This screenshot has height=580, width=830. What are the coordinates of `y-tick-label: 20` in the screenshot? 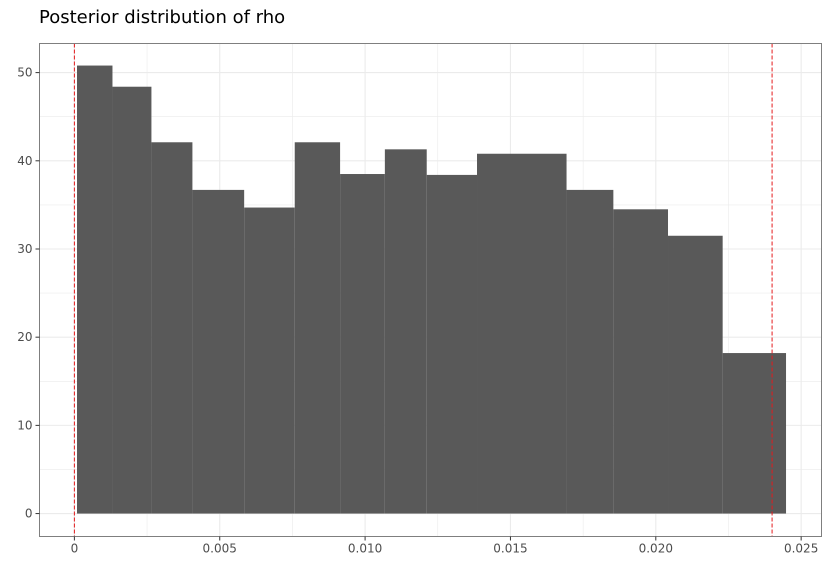 It's located at (24, 337).